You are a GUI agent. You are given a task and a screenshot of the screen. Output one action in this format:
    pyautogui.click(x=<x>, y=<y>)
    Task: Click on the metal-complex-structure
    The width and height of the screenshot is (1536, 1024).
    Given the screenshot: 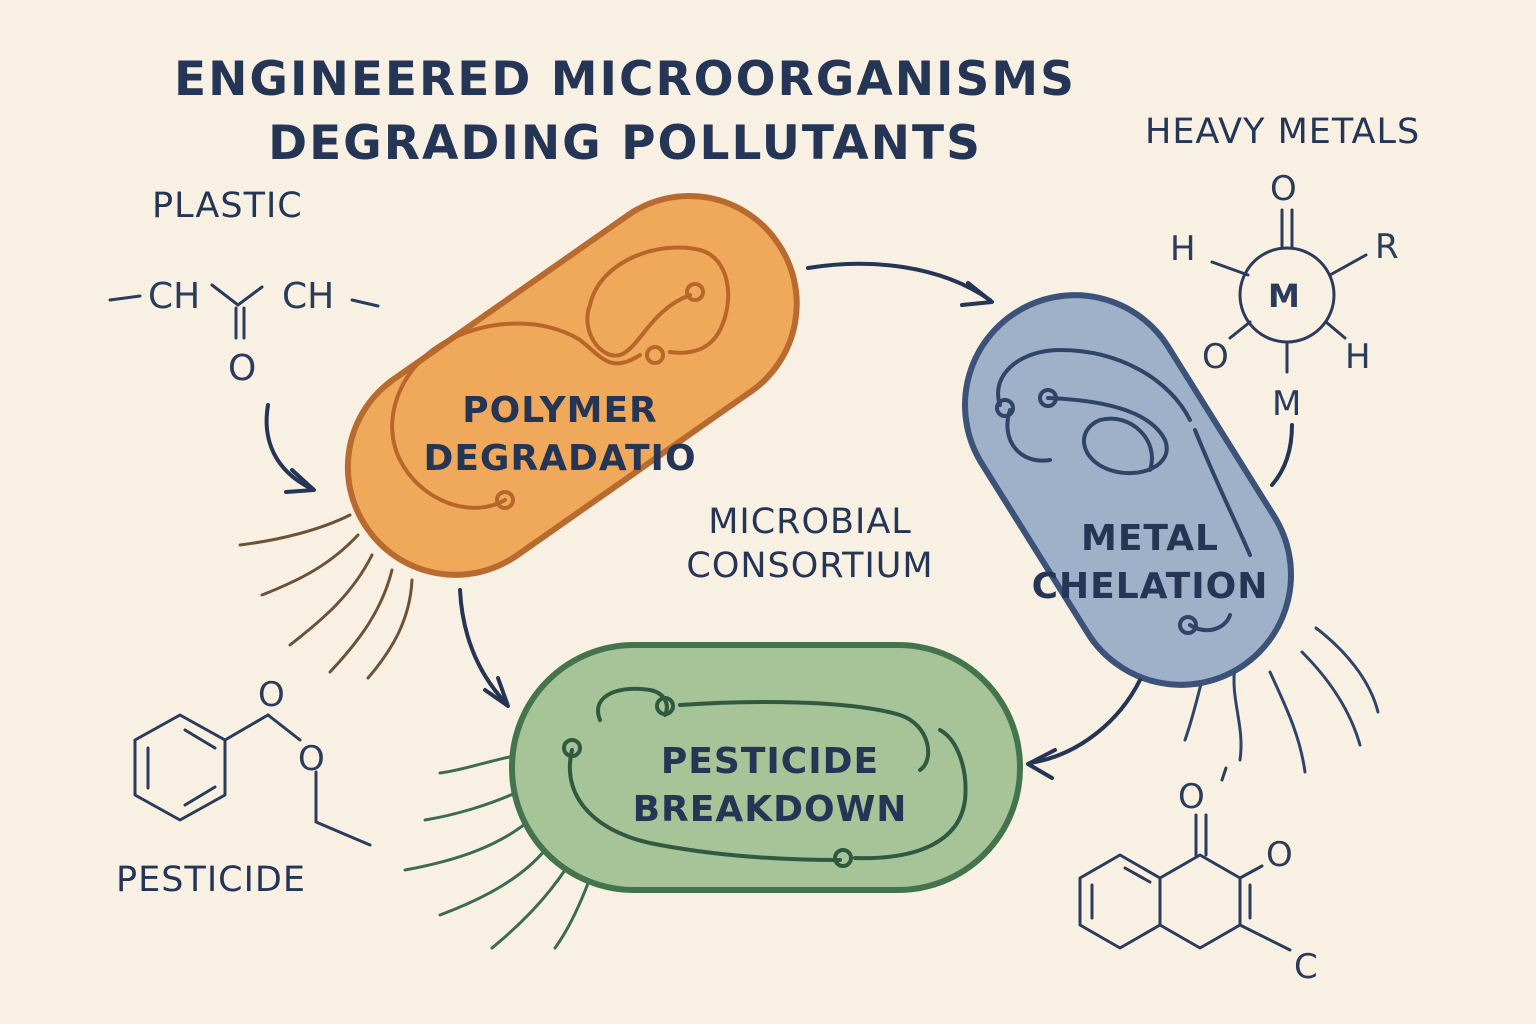 What is the action you would take?
    pyautogui.click(x=1289, y=291)
    